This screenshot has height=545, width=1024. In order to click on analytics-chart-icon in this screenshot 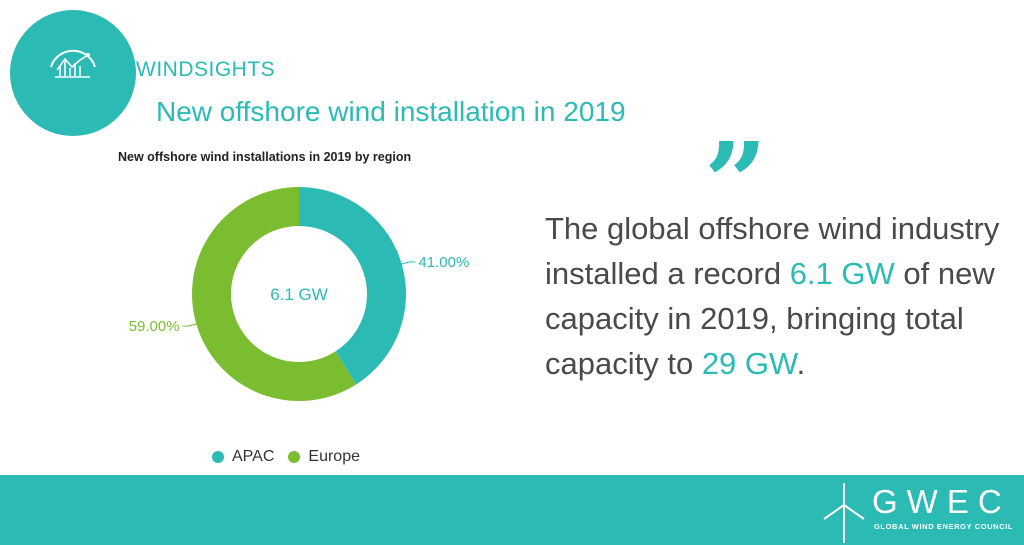, I will do `click(73, 63)`.